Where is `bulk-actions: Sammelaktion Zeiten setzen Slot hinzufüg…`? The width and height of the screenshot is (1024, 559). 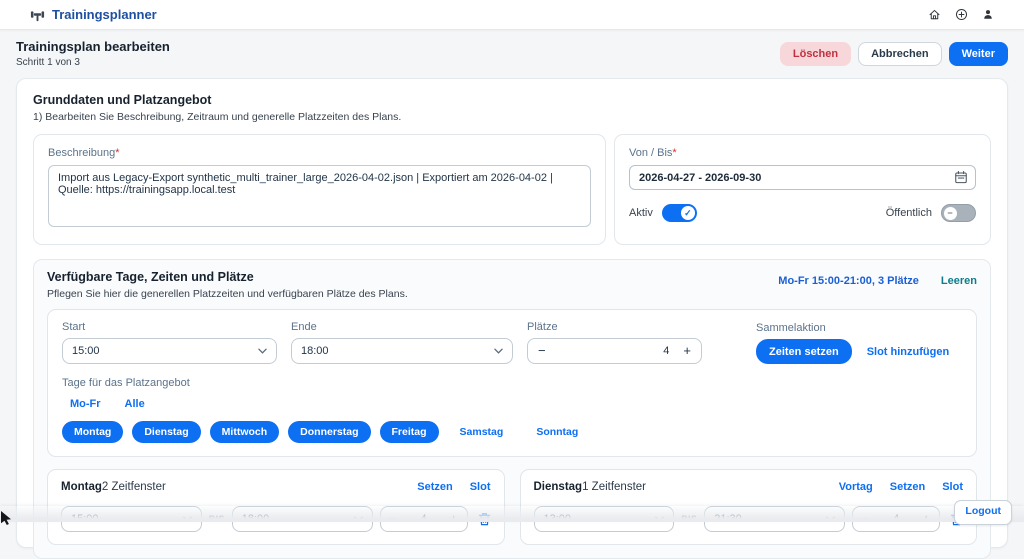
bulk-actions: Sammelaktion Zeiten setzen Slot hinzufüg… is located at coordinates (852, 343).